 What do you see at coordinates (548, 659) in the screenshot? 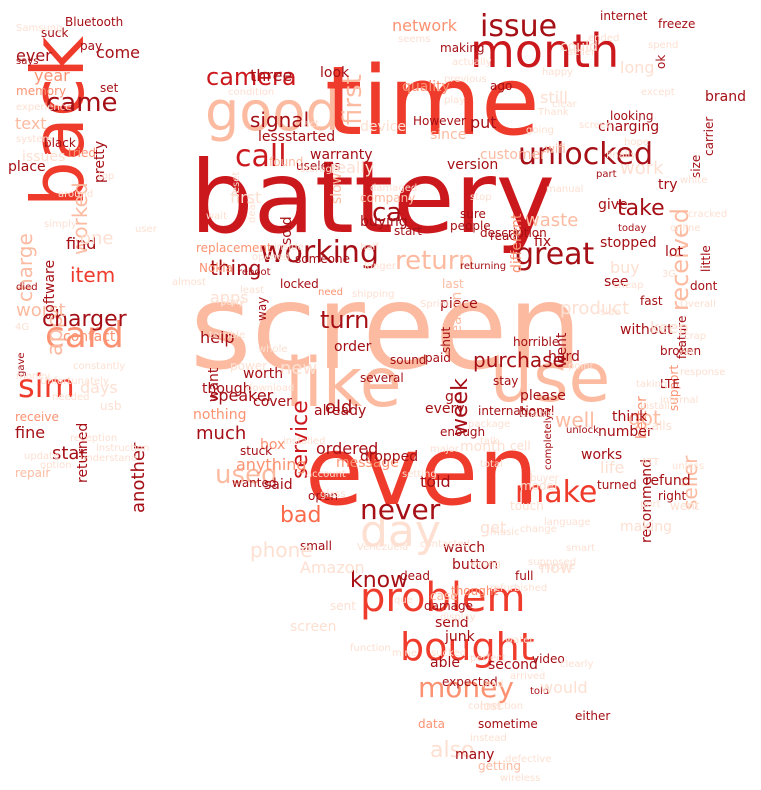
I see `word: video` at bounding box center [548, 659].